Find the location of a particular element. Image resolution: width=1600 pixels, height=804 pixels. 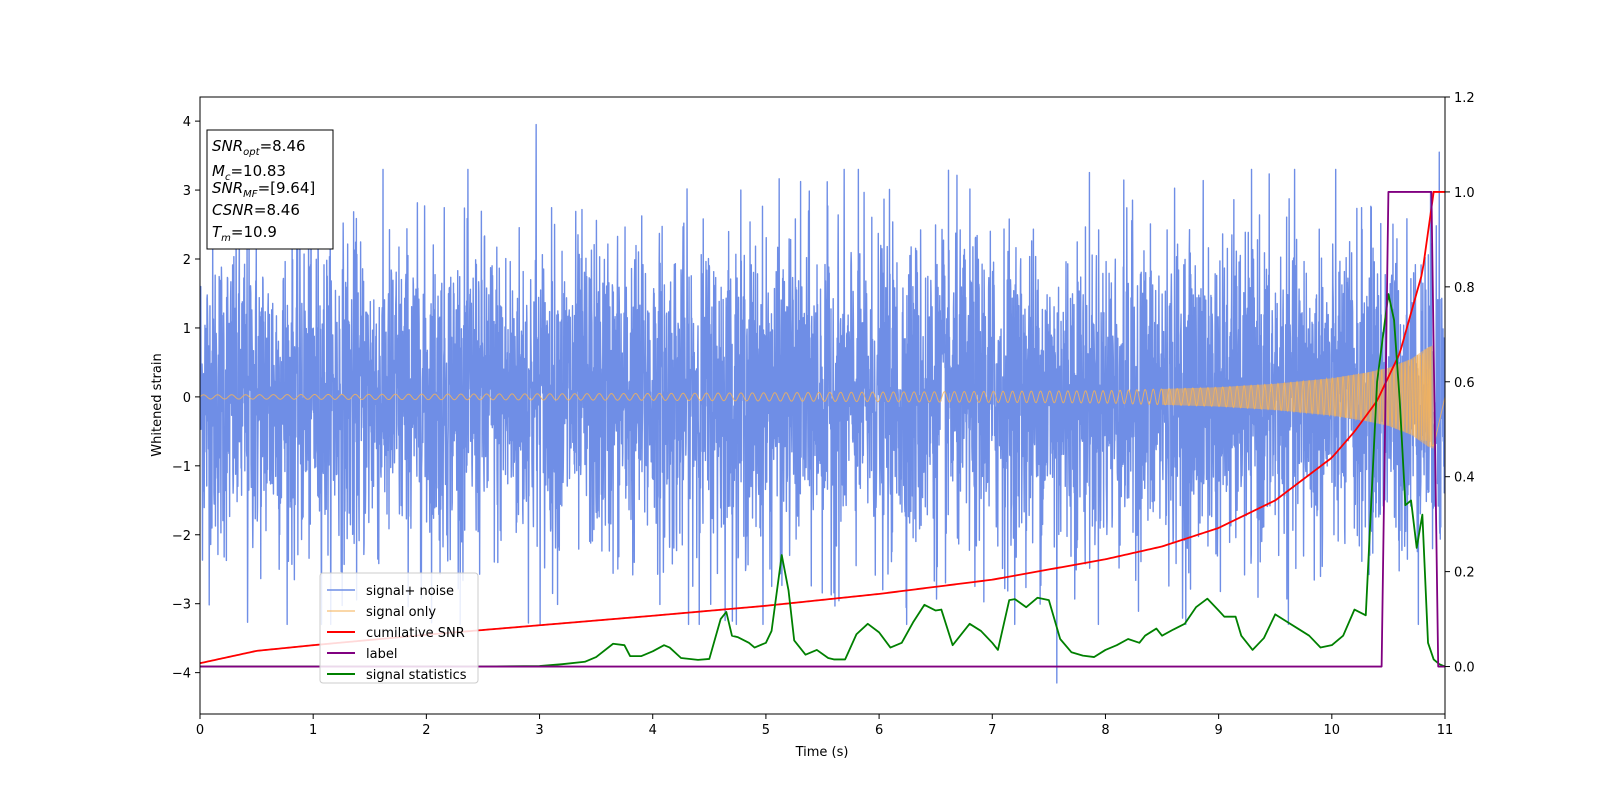

y2-tick-label: 0.2 is located at coordinates (1464, 573).